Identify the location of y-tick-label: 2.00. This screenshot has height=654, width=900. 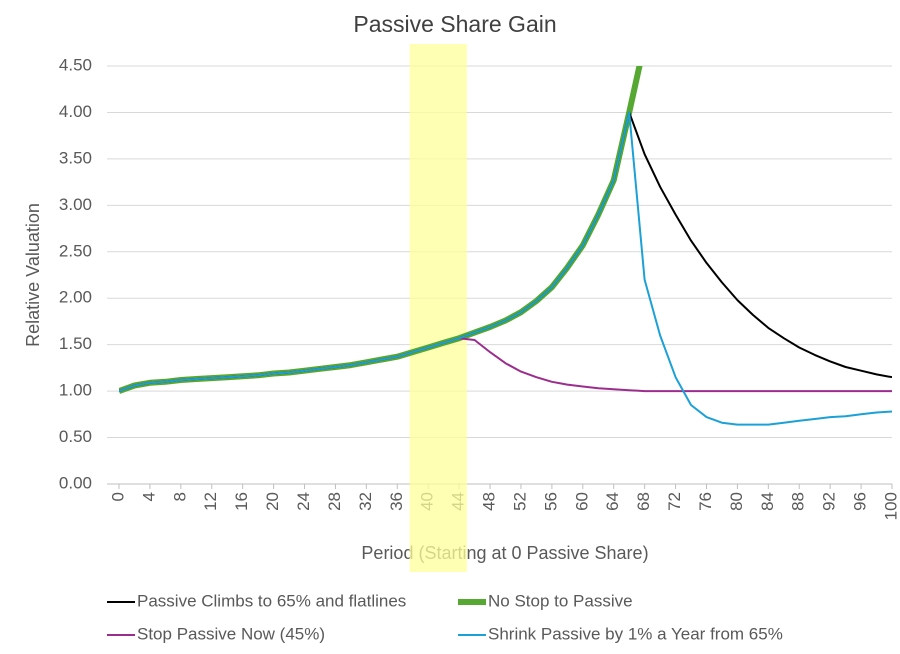
(75, 297).